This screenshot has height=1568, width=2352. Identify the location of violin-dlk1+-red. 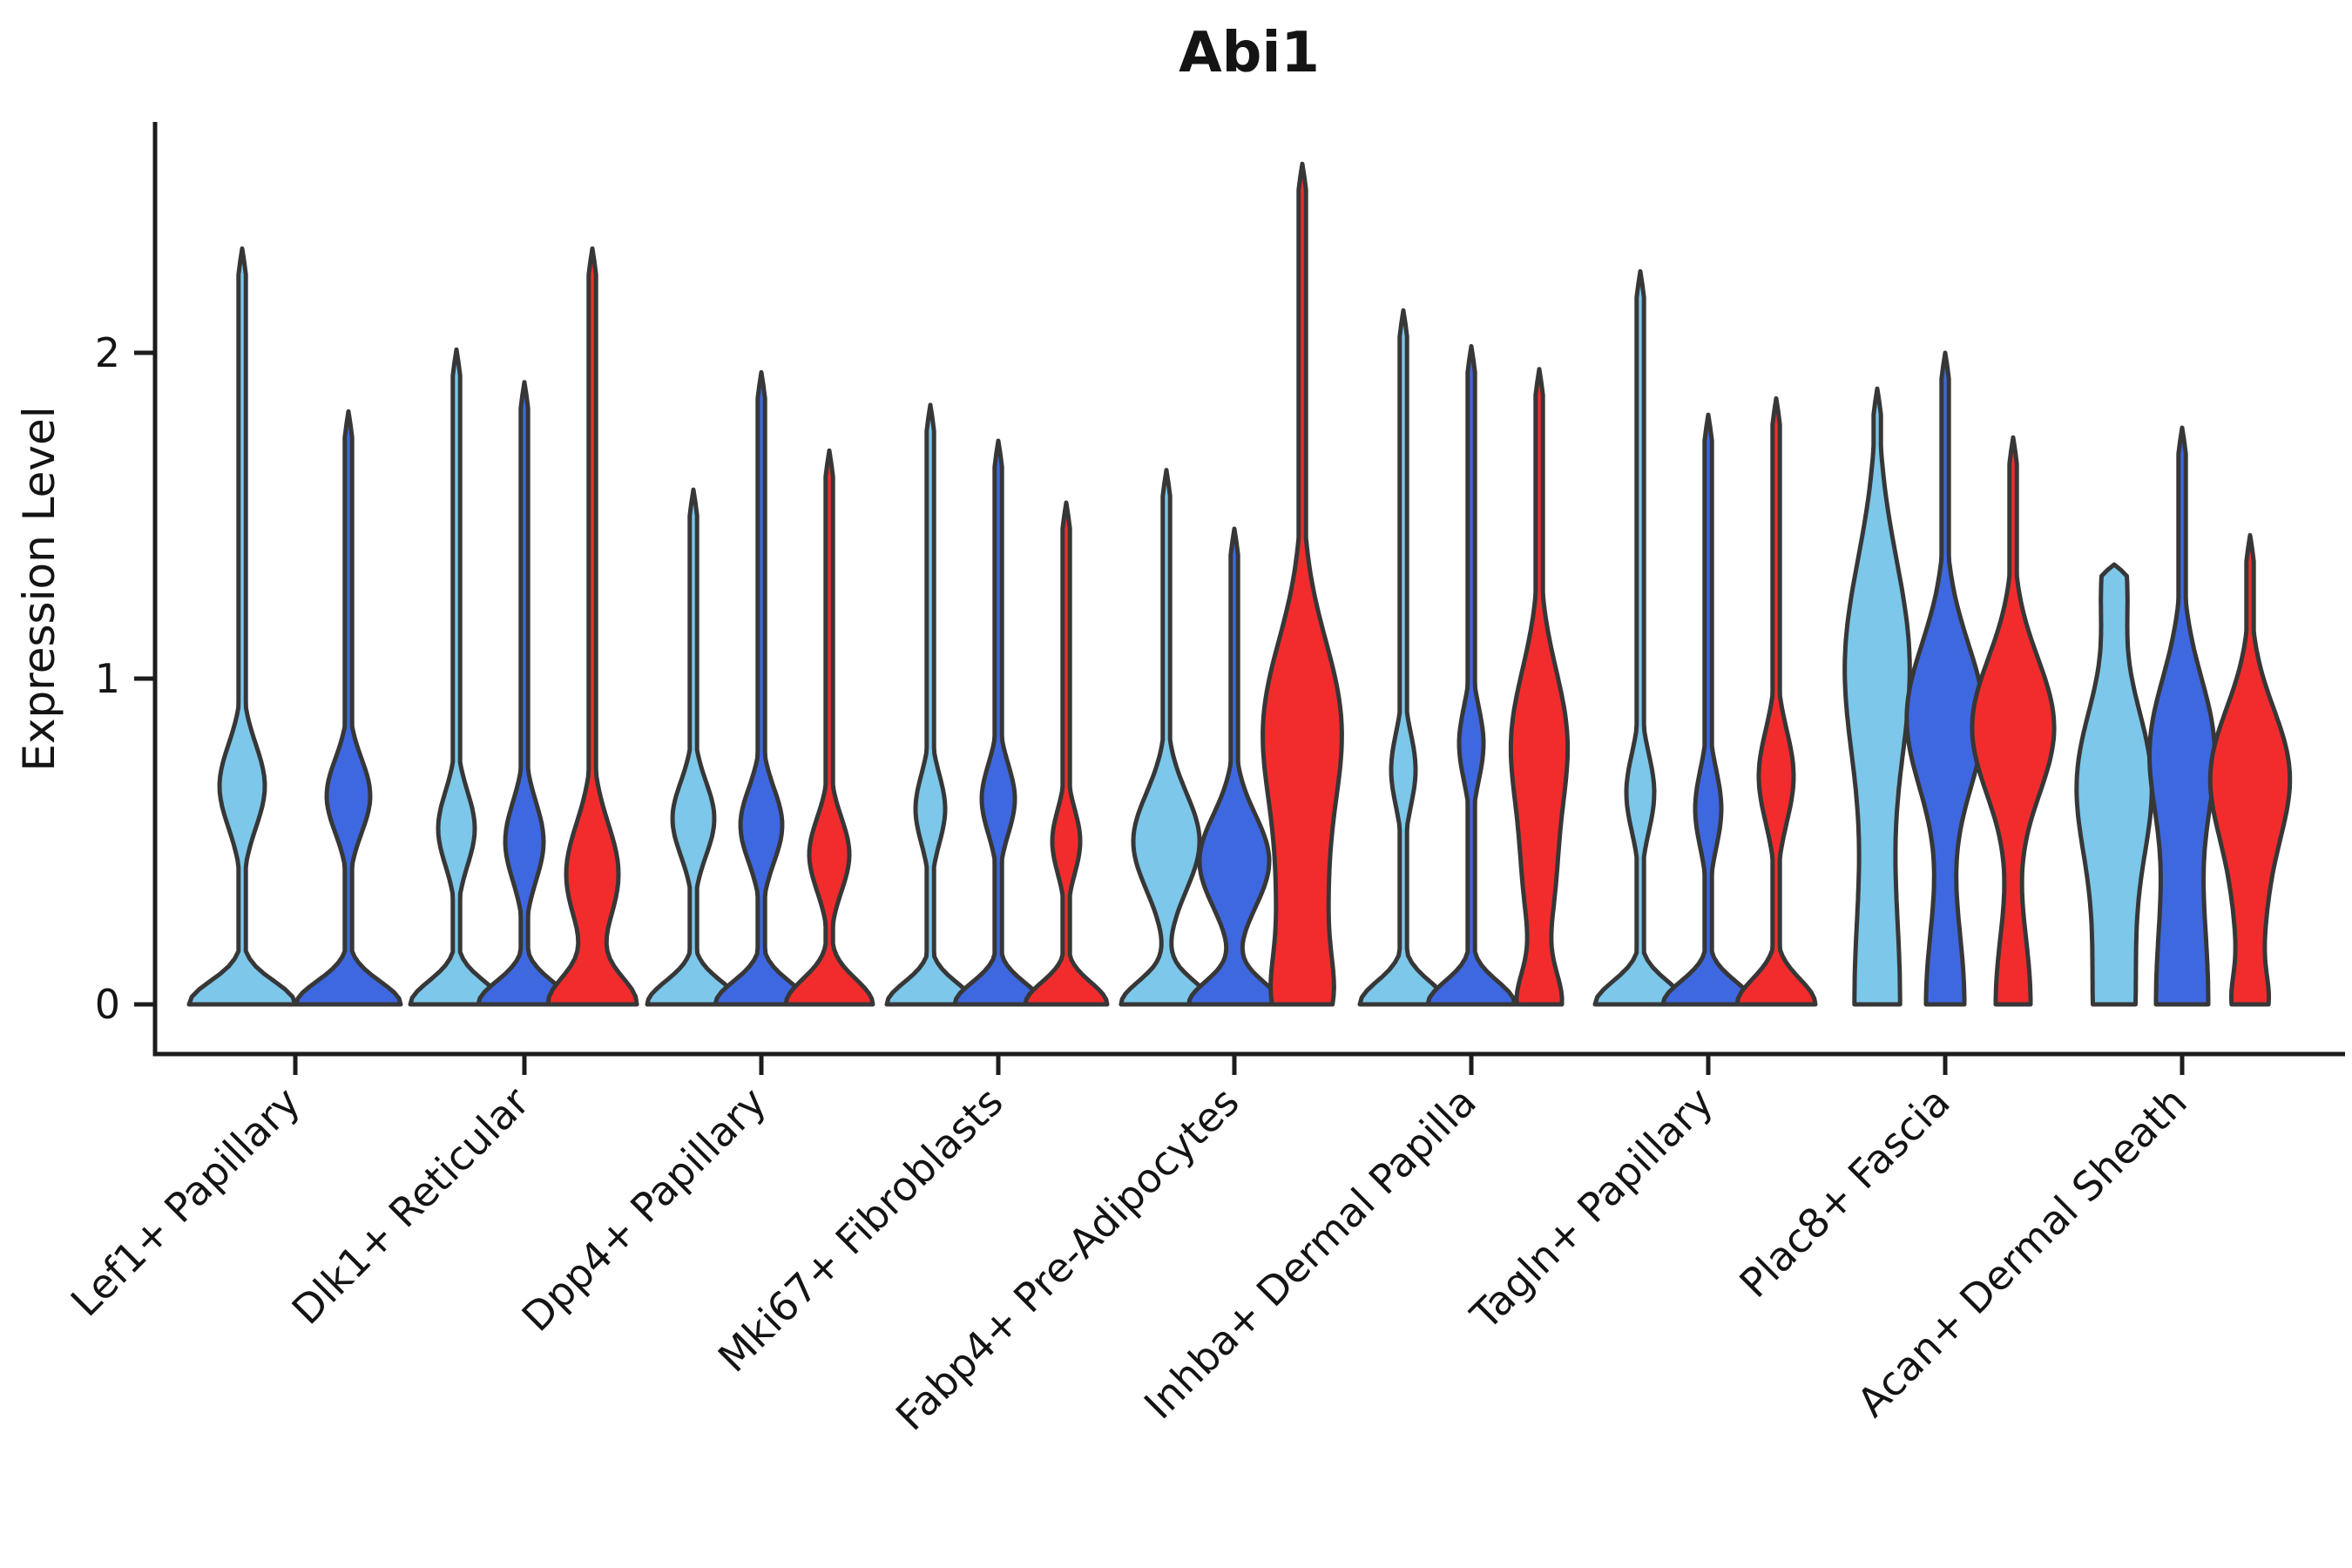
(592, 626).